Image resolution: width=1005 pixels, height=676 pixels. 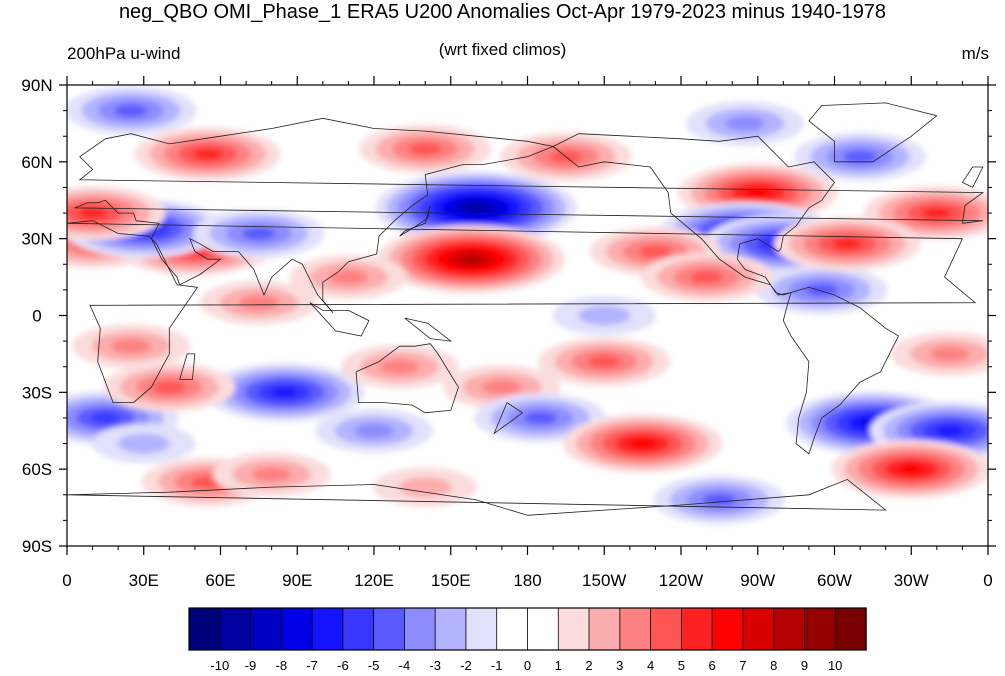 I want to click on lon-tick-label: 120E, so click(x=374, y=580).